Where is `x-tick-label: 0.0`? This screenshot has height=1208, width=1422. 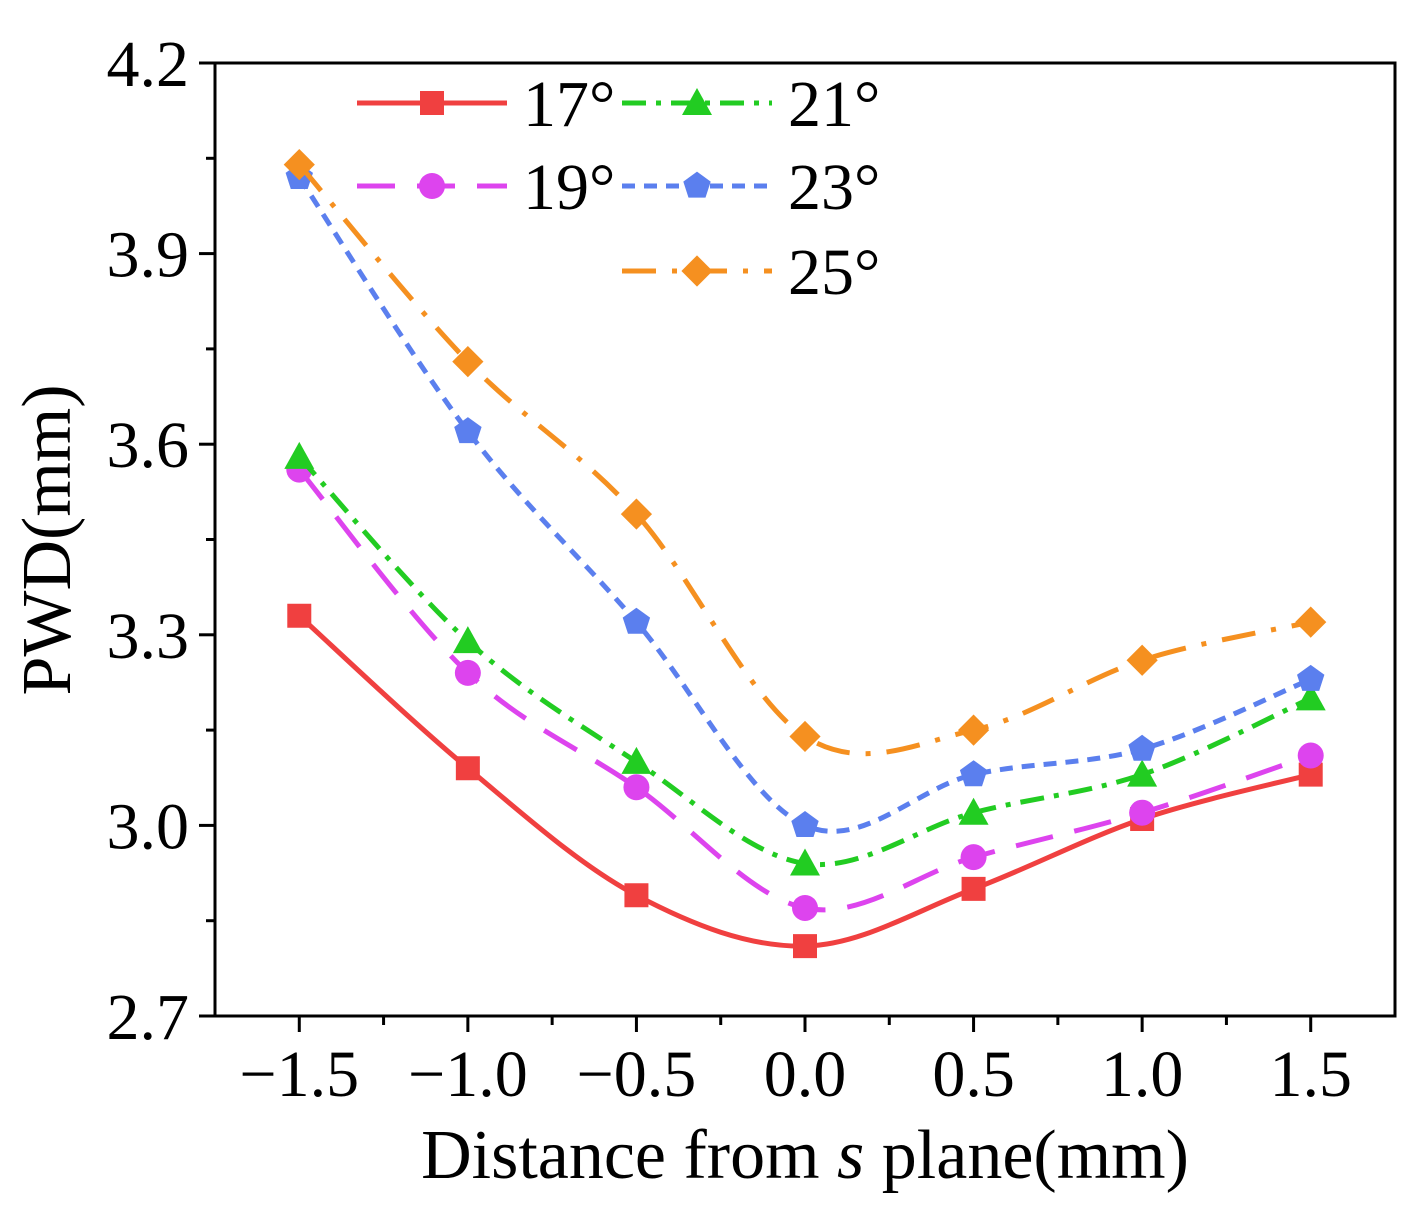 x-tick-label: 0.0 is located at coordinates (805, 1074).